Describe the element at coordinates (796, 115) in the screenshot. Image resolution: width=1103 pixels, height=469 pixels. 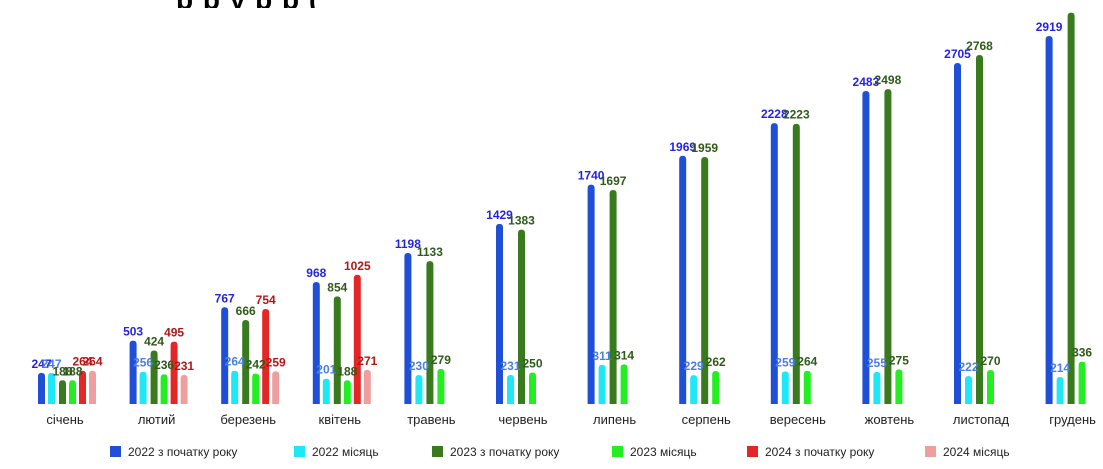
I see `value-label-3-9: 2223` at that location.